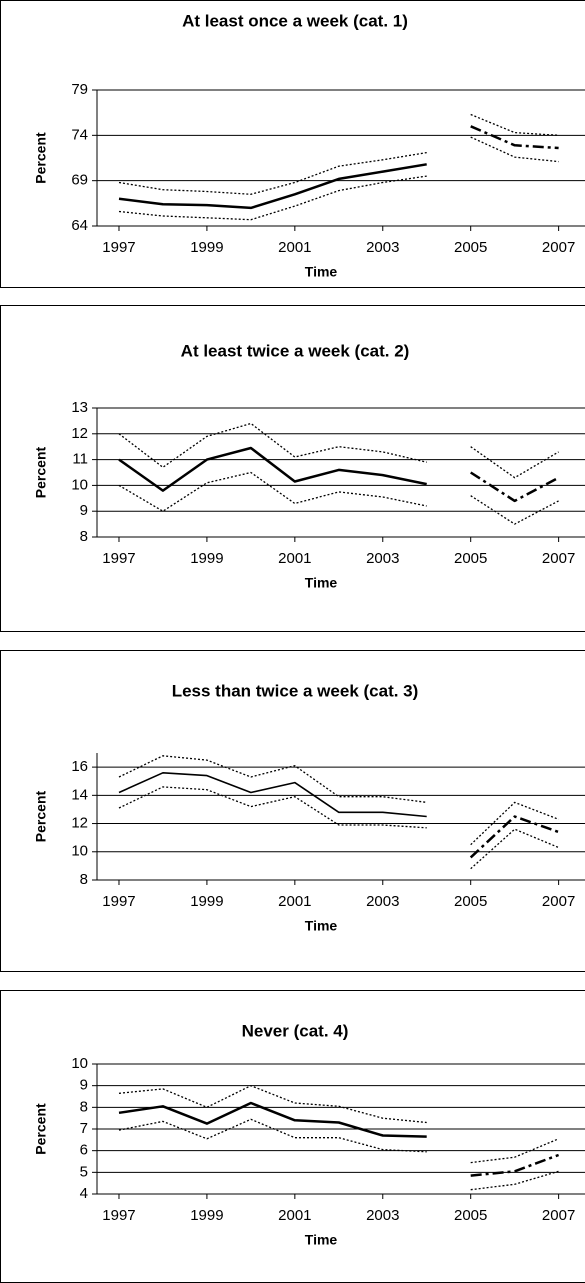 The width and height of the screenshot is (585, 1283). Describe the element at coordinates (79, 180) in the screenshot. I see `y-tick-label: 69` at that location.